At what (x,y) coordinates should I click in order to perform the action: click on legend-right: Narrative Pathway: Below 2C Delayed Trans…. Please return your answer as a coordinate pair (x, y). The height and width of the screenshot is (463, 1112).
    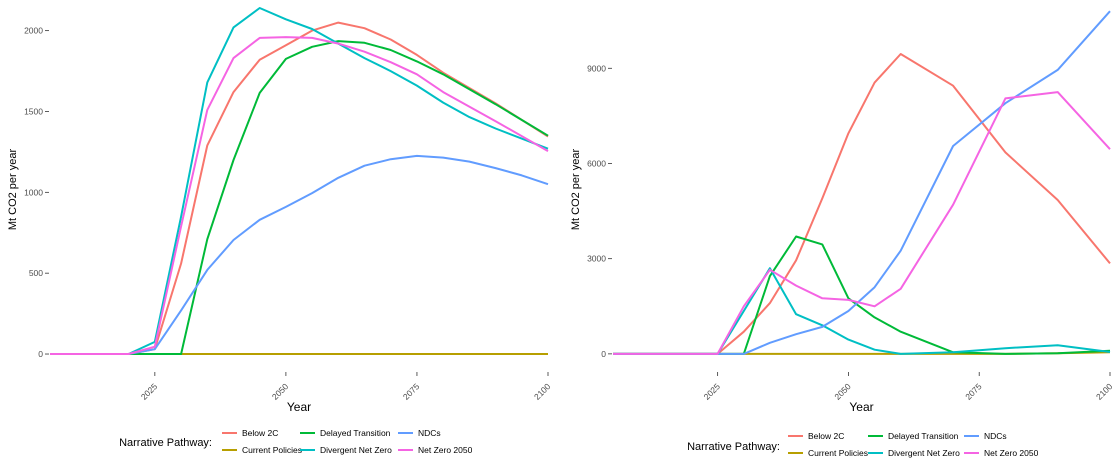
    Looking at the image, I should click on (863, 444).